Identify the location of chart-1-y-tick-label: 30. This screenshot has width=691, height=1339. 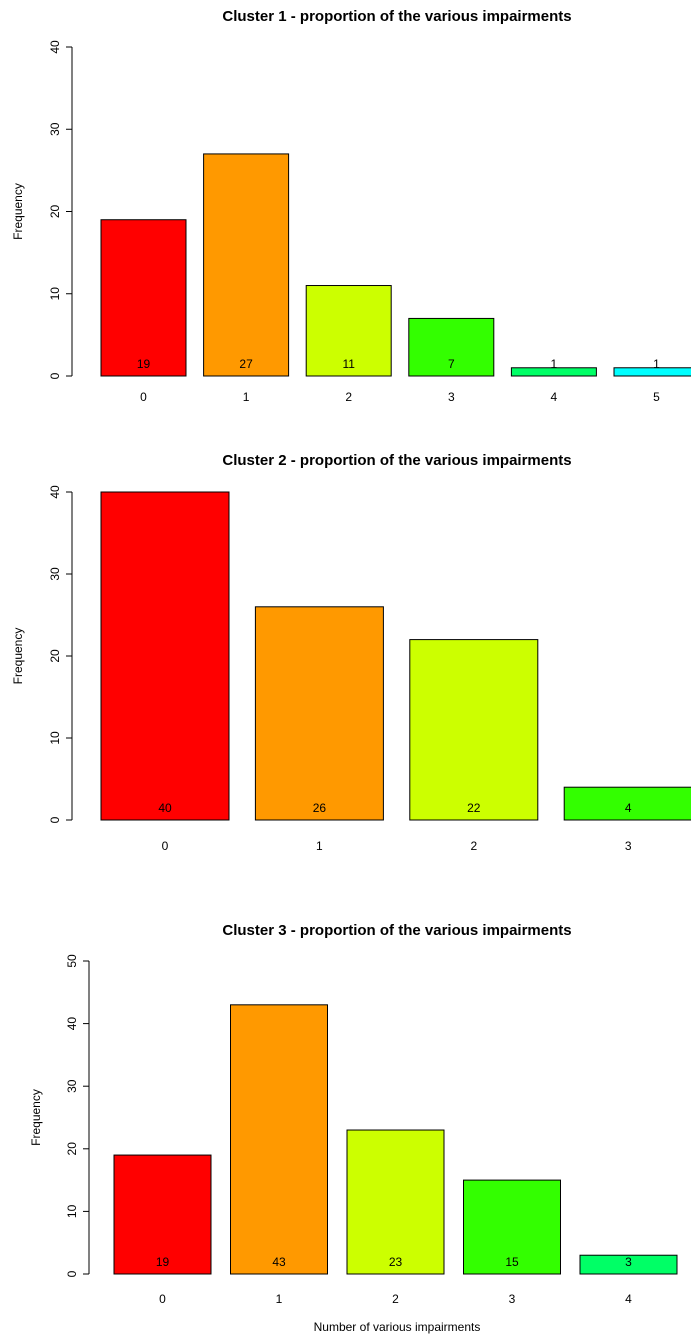
(55, 129).